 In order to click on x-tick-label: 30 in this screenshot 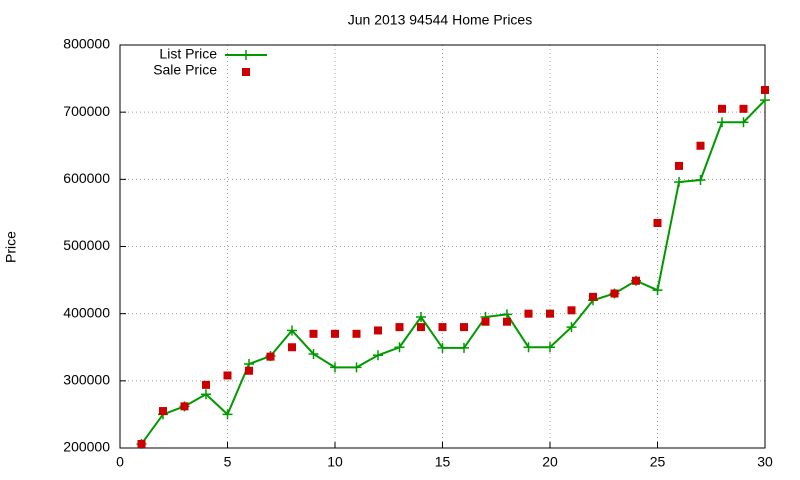, I will do `click(765, 462)`.